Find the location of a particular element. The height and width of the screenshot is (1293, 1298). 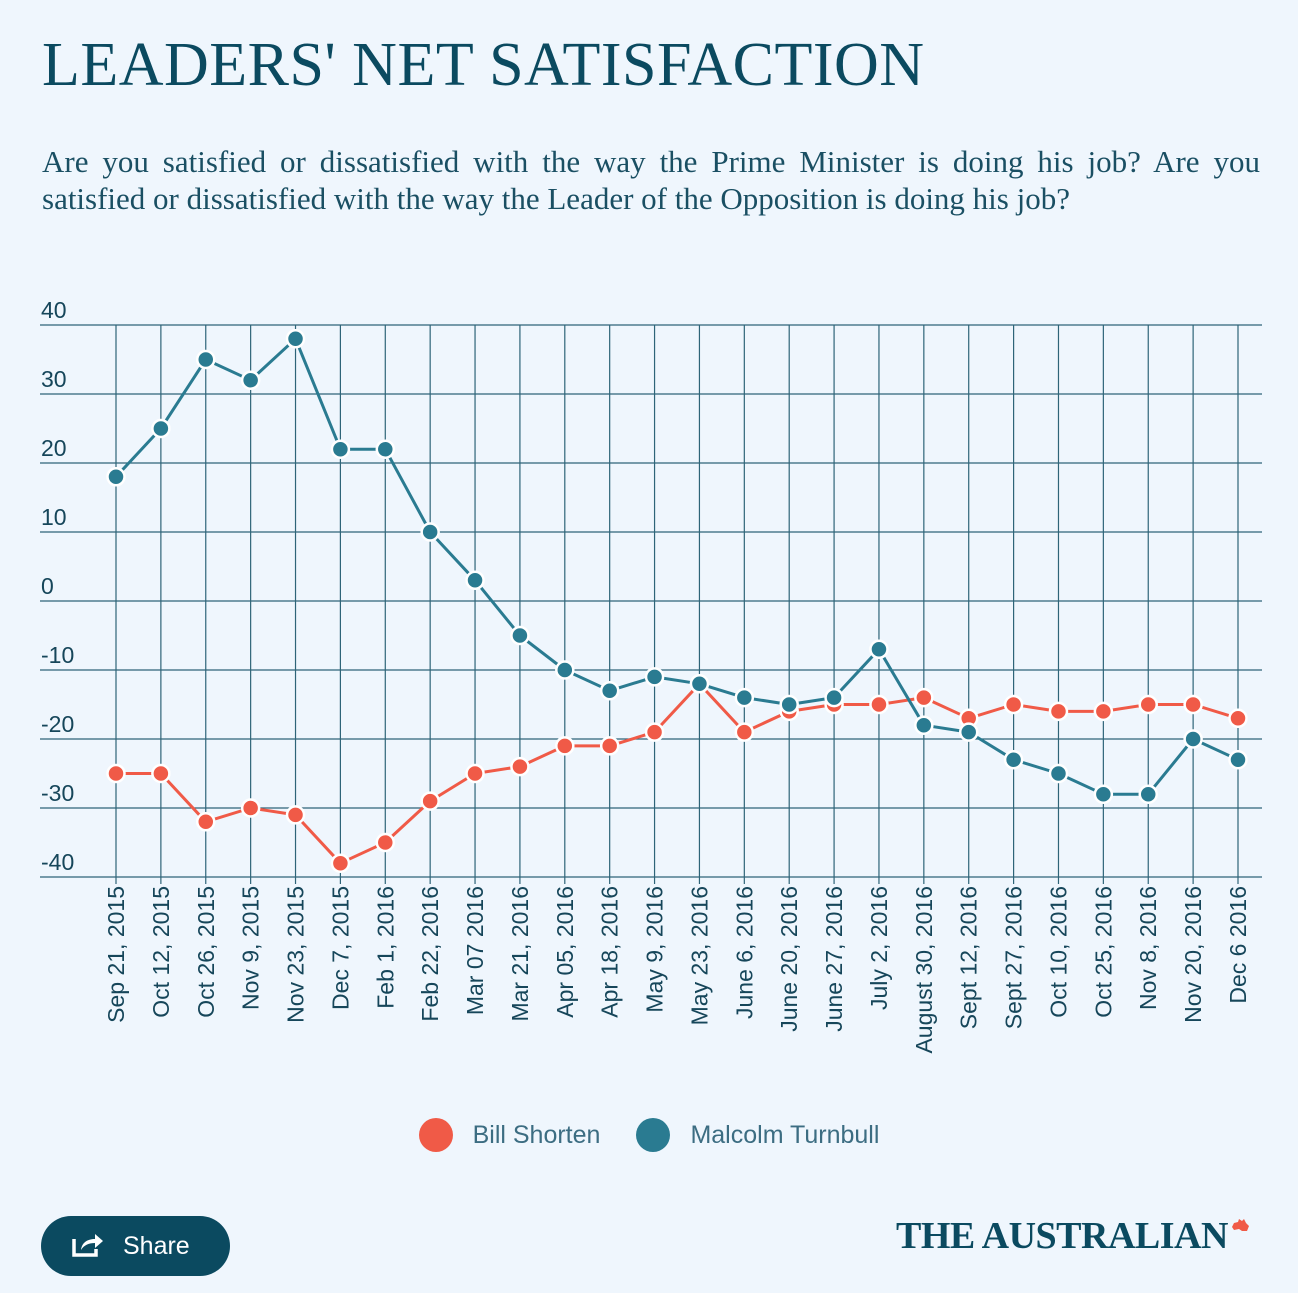

legend-item-malcolm-turnbull: Malcolm Turnbull is located at coordinates (757, 1135).